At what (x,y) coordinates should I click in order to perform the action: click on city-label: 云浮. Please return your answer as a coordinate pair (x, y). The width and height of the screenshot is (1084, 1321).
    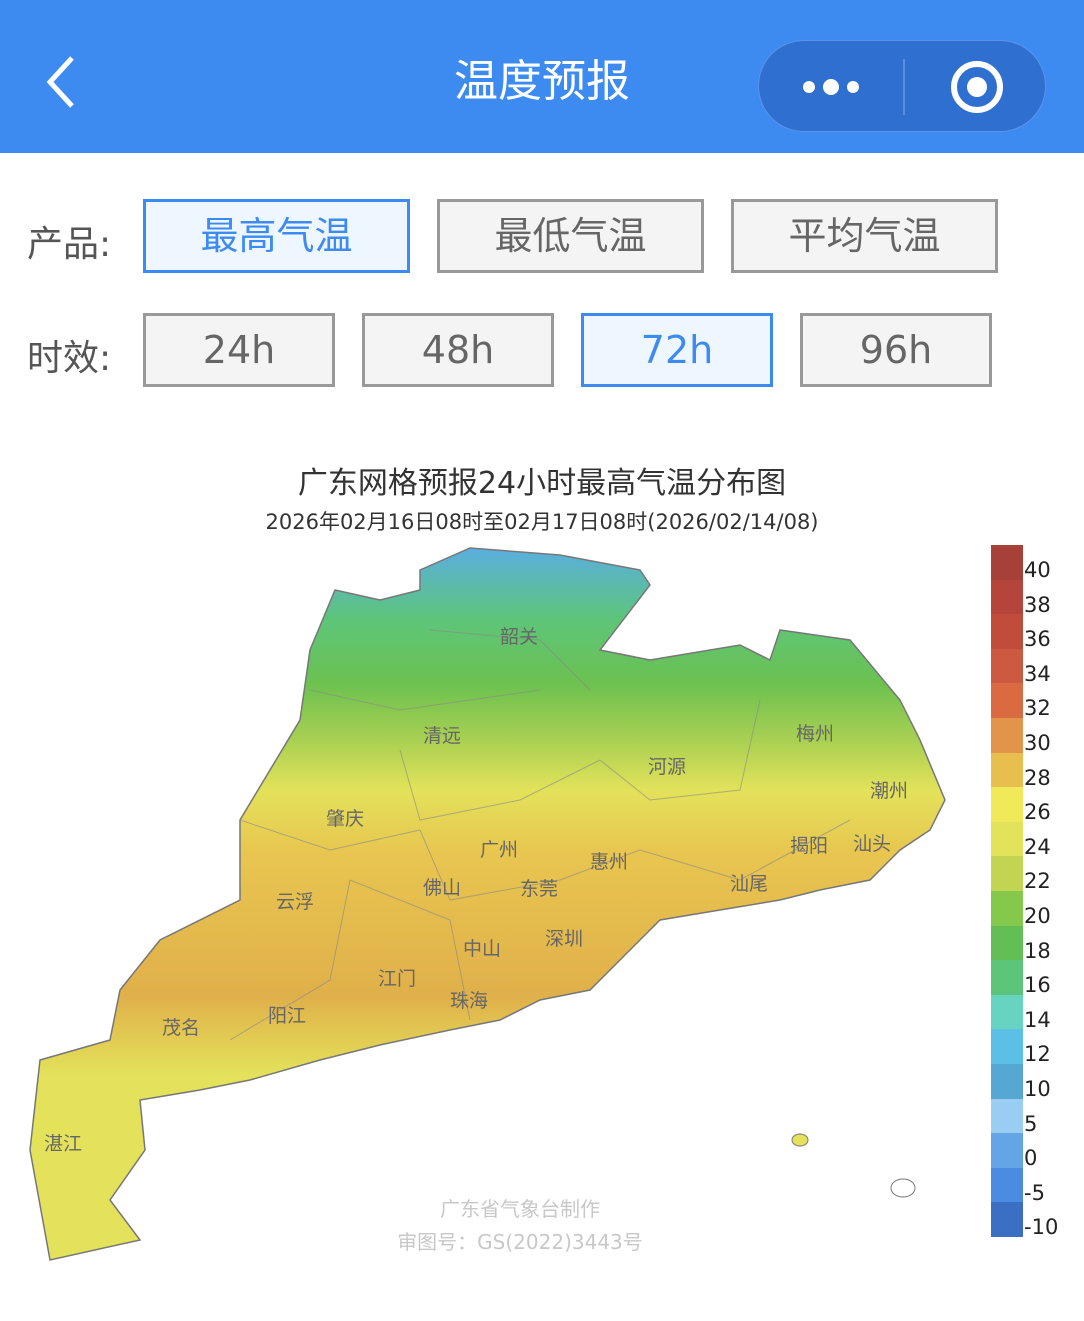
    Looking at the image, I should click on (295, 902).